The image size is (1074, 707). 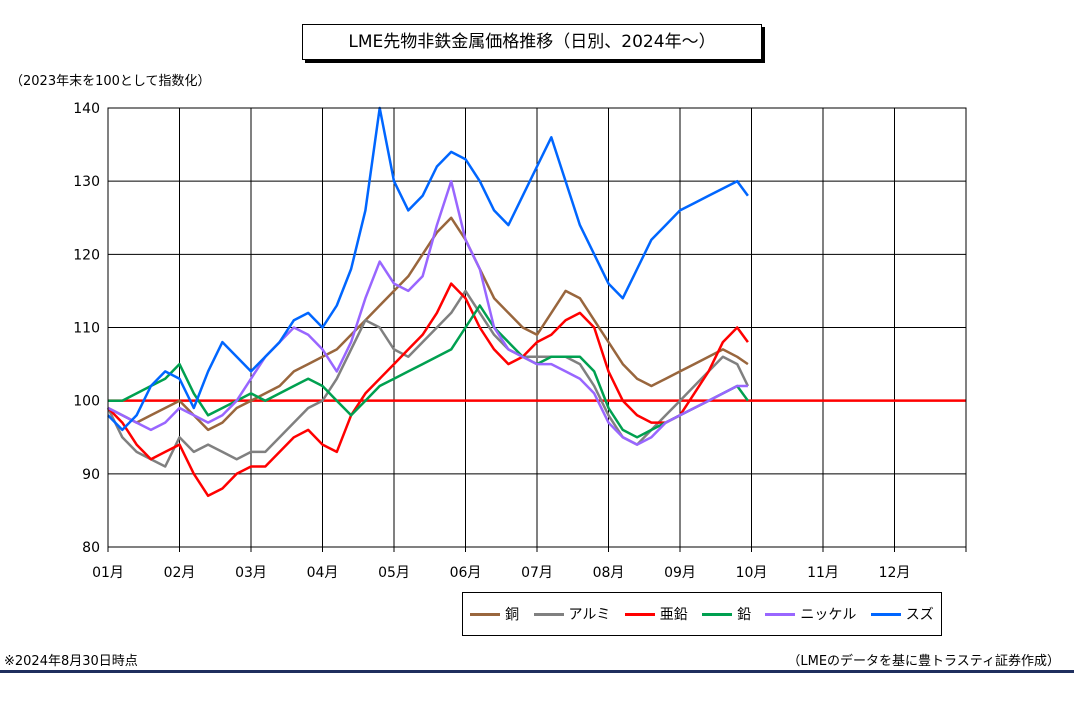 What do you see at coordinates (91, 548) in the screenshot?
I see `y-tick-label: 80` at bounding box center [91, 548].